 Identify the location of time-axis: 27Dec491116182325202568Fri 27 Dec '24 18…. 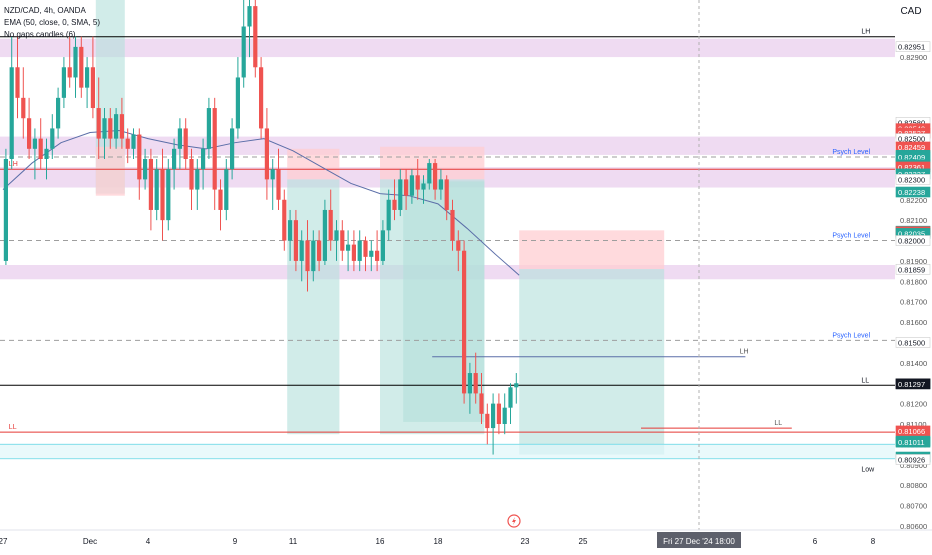
(466, 539).